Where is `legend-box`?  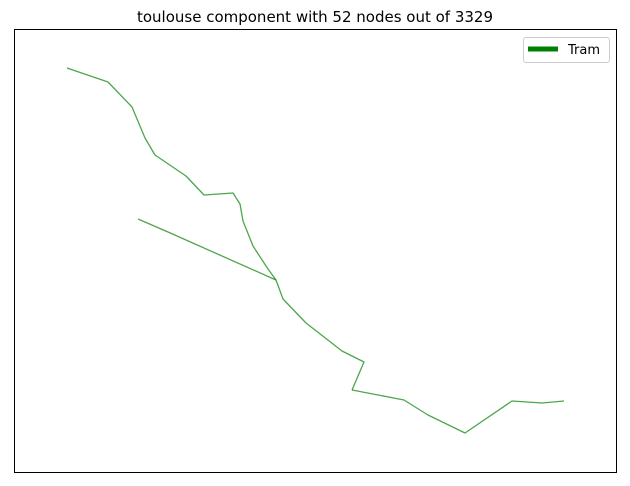
legend-box is located at coordinates (566, 50).